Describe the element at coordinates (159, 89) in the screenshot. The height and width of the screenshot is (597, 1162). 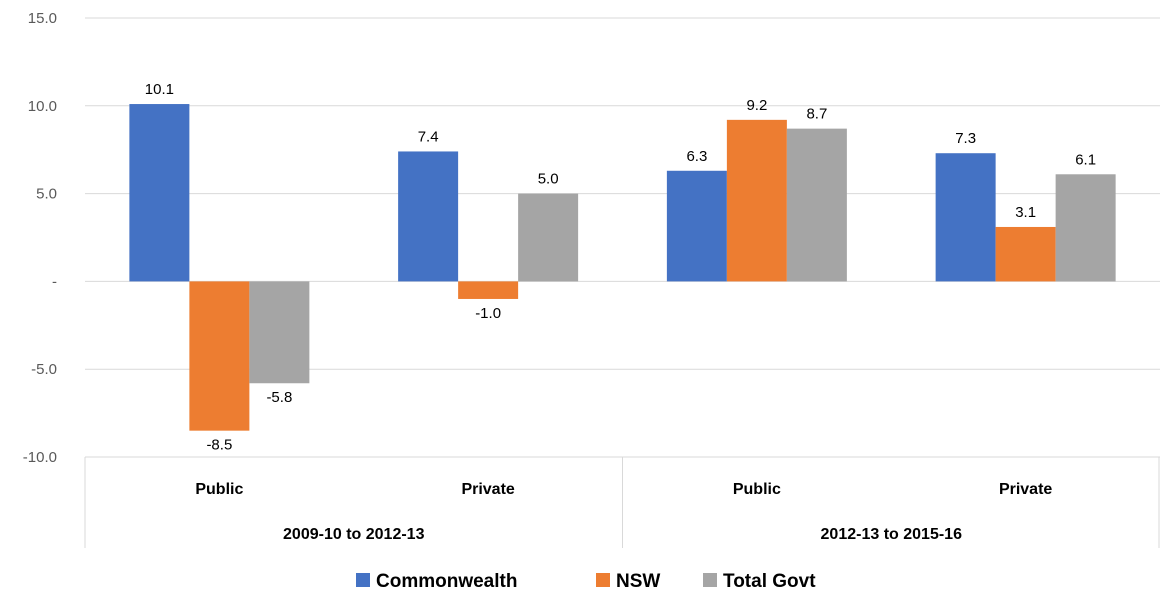
I see `data-label: 10.1` at that location.